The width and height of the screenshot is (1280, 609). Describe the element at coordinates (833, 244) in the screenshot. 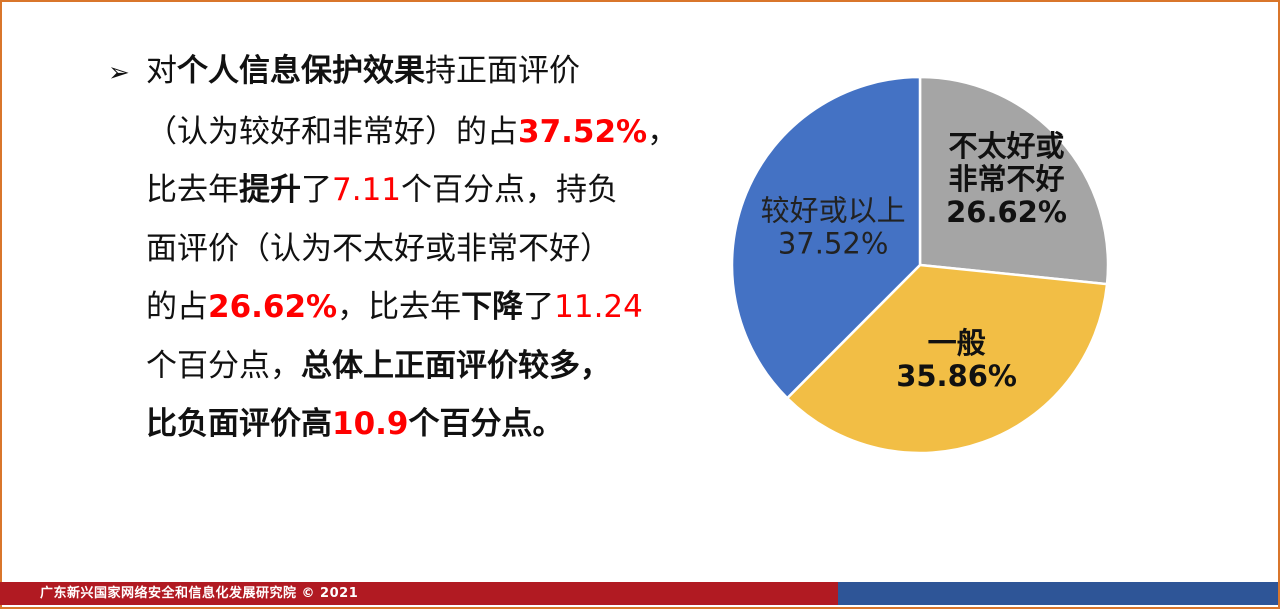

I see `pie-value-label-2: 37.52%` at that location.